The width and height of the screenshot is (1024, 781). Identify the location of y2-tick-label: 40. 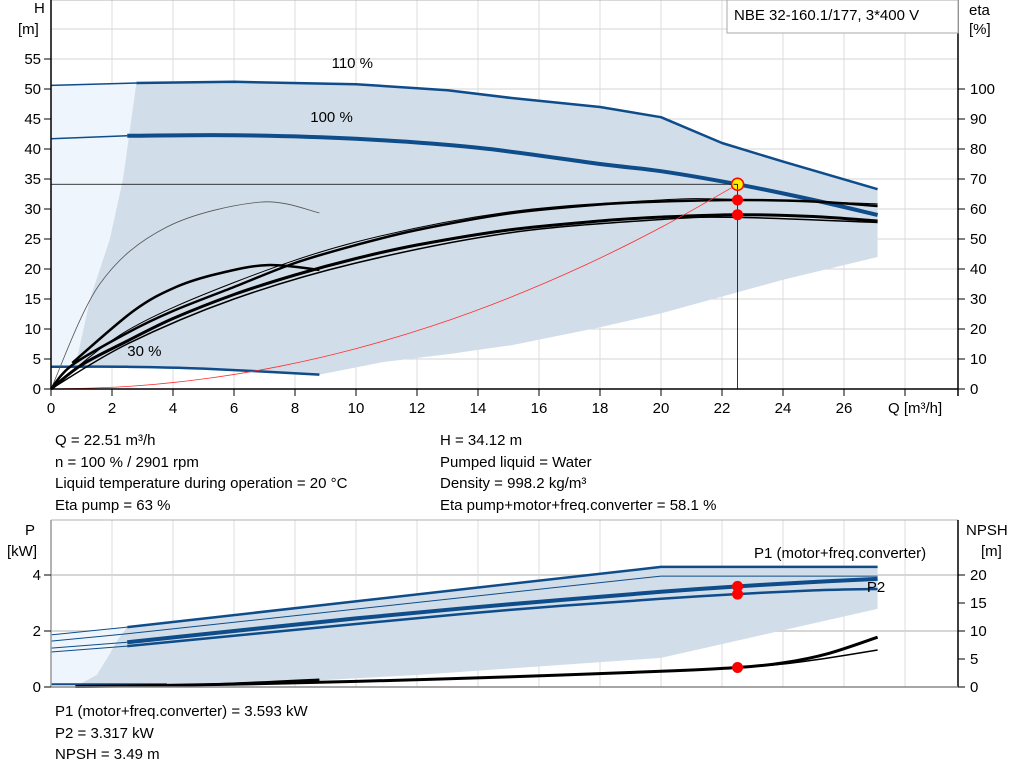
(978, 269).